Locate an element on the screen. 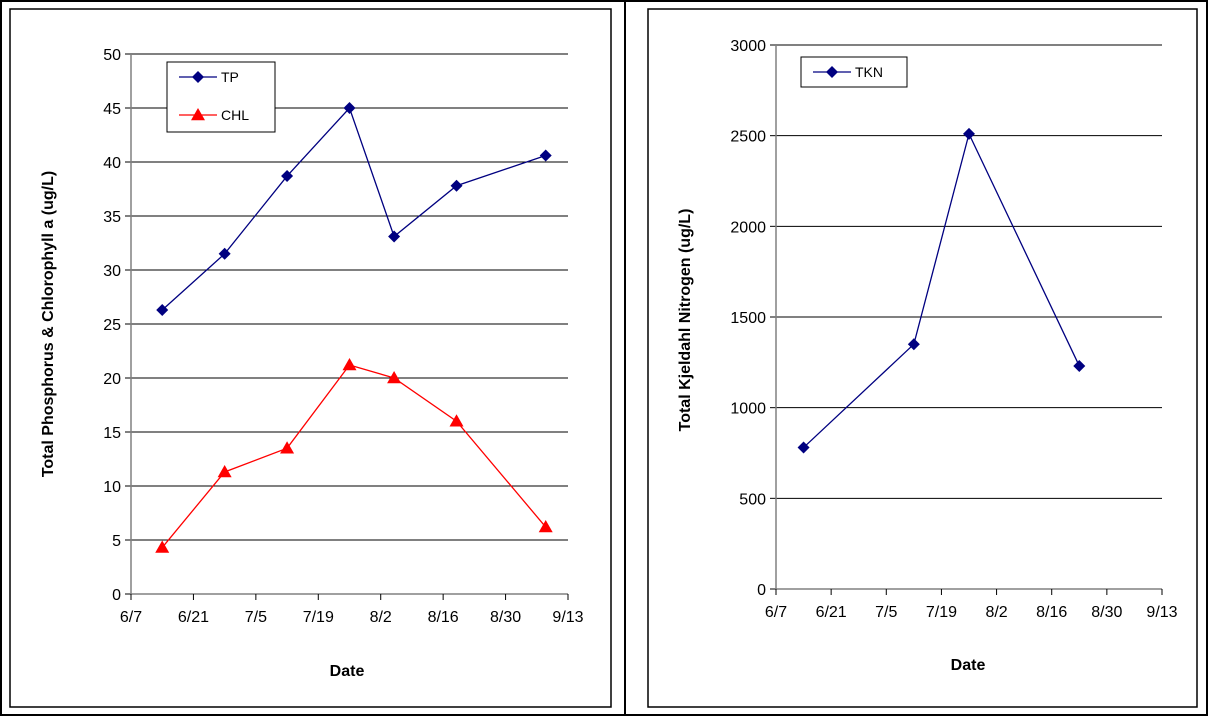  y-axis-title: Total Kjeldahl Nitrogen (ug/L) is located at coordinates (685, 320).